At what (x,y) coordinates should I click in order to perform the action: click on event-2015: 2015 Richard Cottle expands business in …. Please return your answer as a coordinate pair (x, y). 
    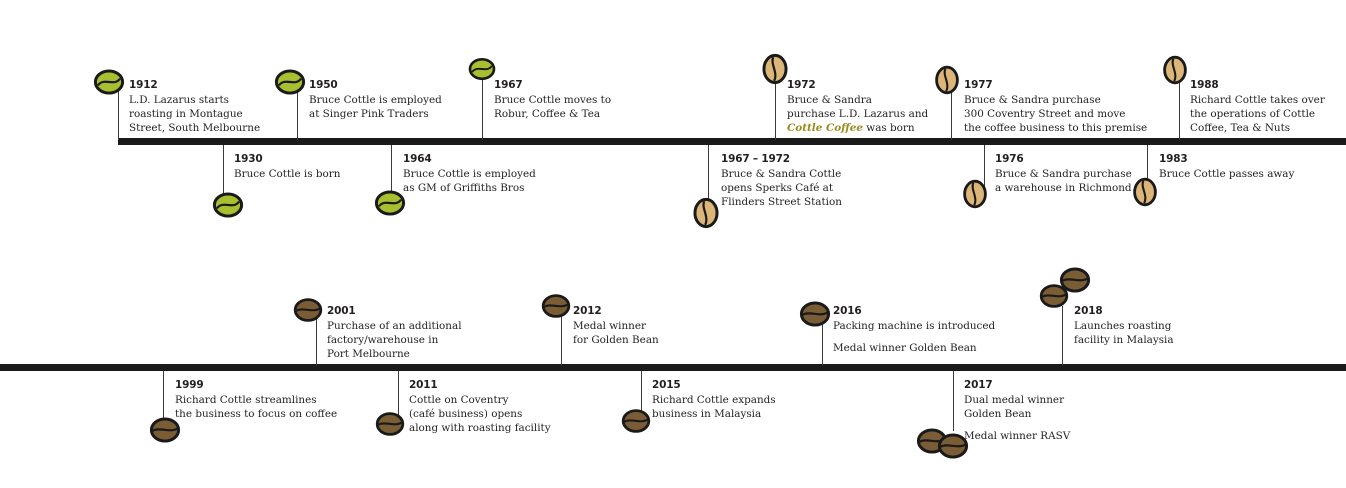
    Looking at the image, I should click on (714, 399).